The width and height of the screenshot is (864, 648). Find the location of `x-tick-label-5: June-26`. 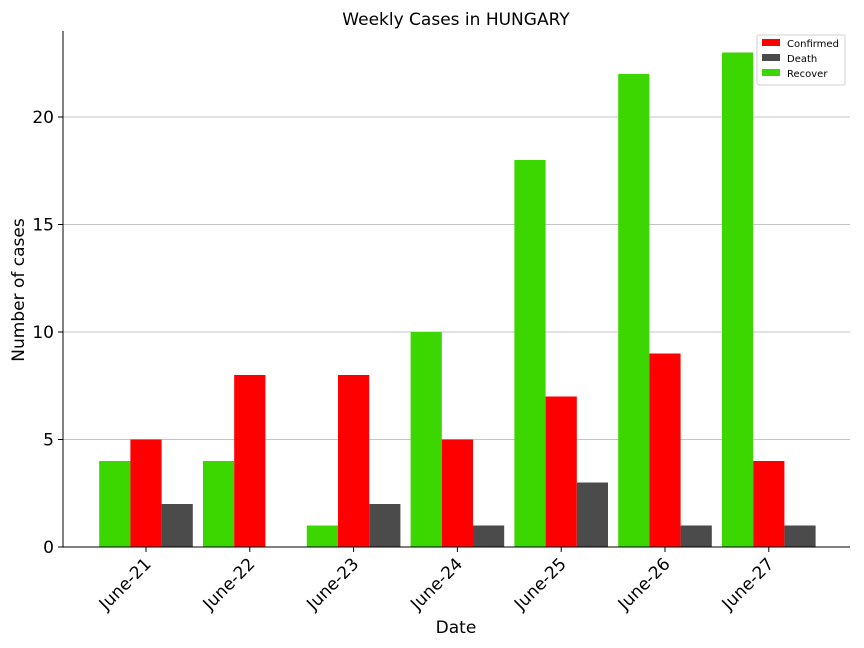

x-tick-label-5: June-26 is located at coordinates (644, 584).